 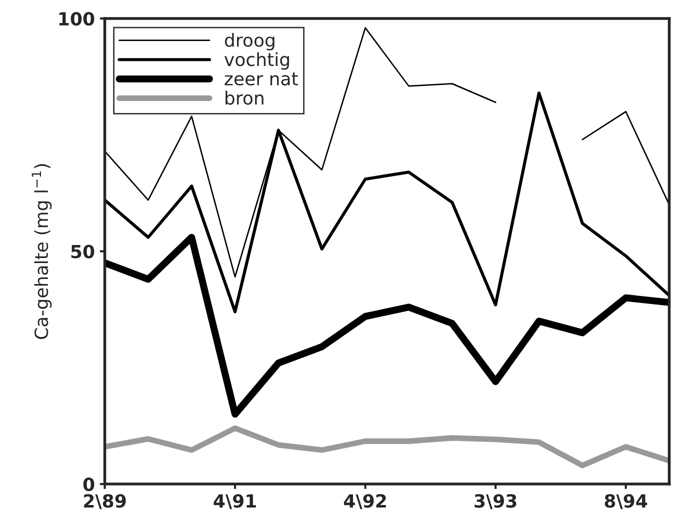 I want to click on x-tick-label: 4\92, so click(x=365, y=502).